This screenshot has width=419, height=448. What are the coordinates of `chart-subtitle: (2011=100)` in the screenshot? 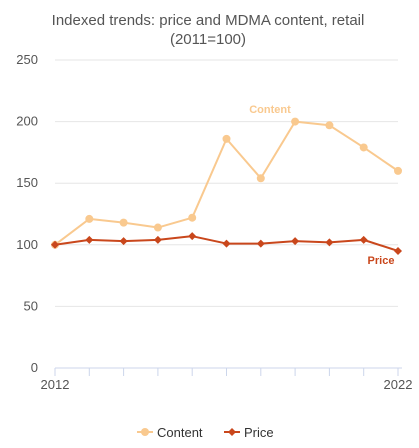 It's located at (208, 39).